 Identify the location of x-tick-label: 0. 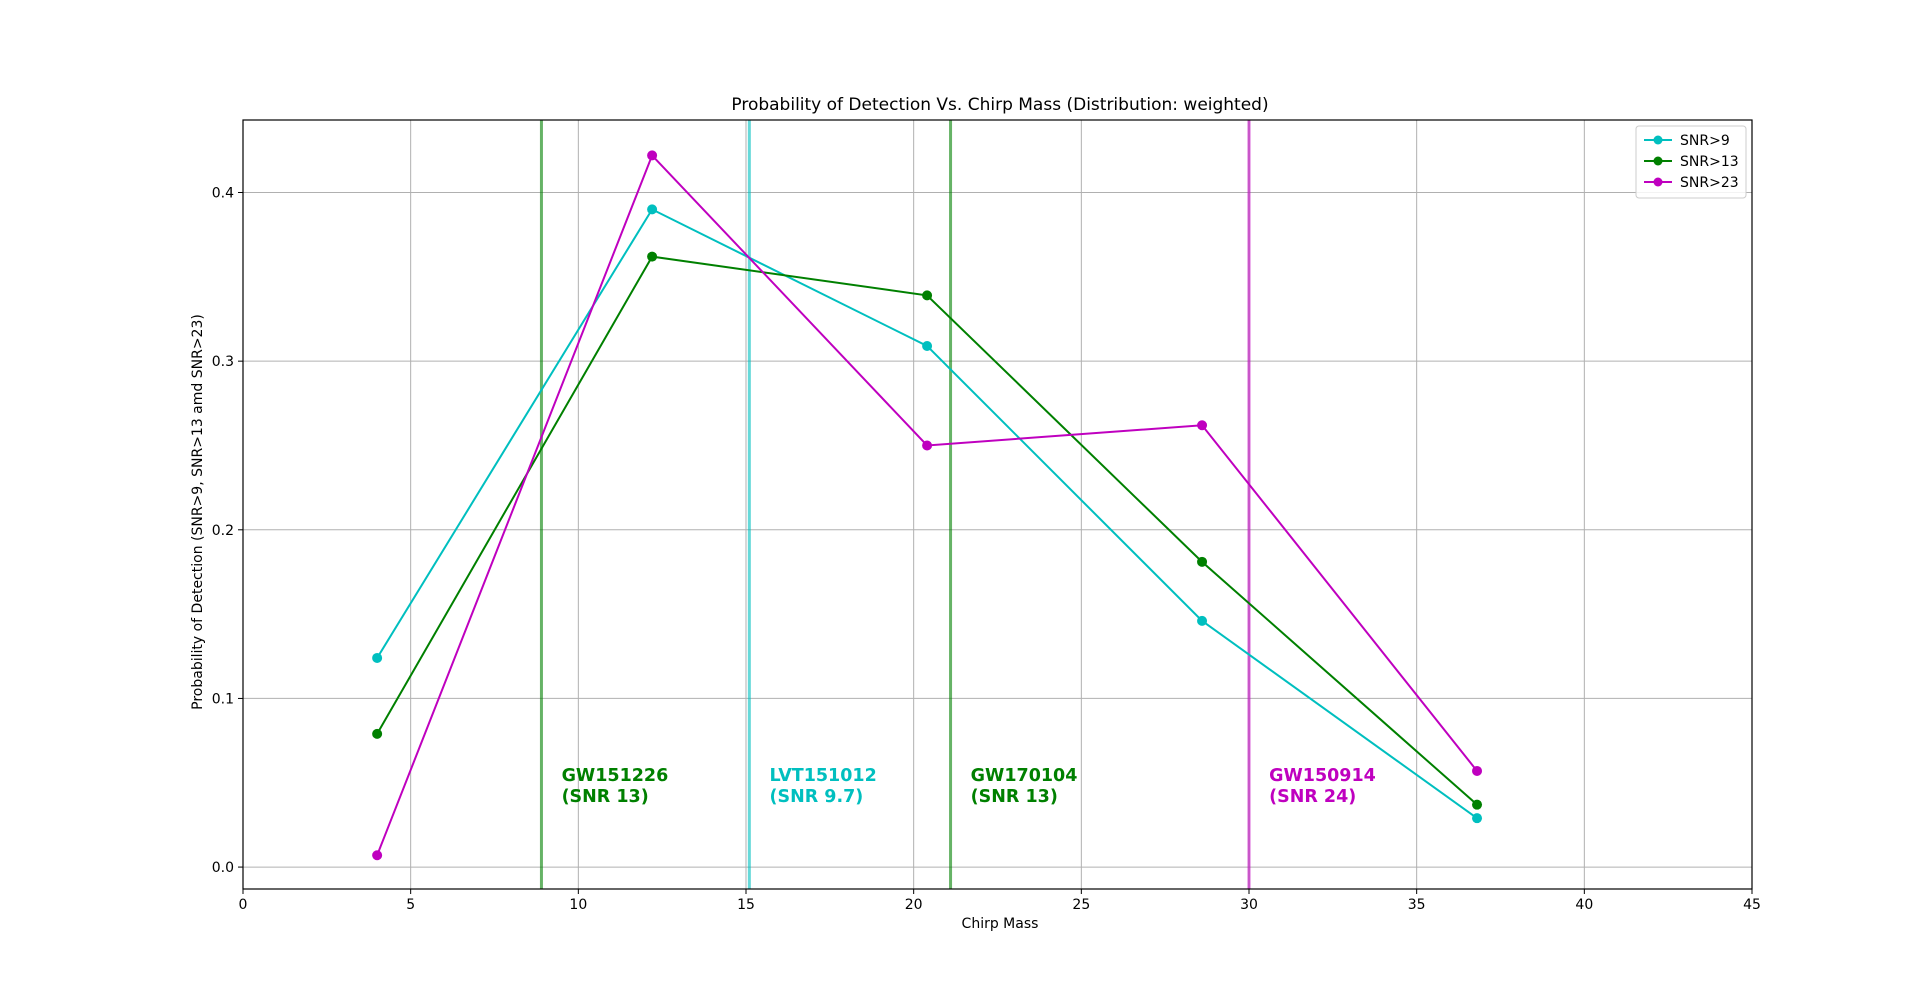
(243, 905).